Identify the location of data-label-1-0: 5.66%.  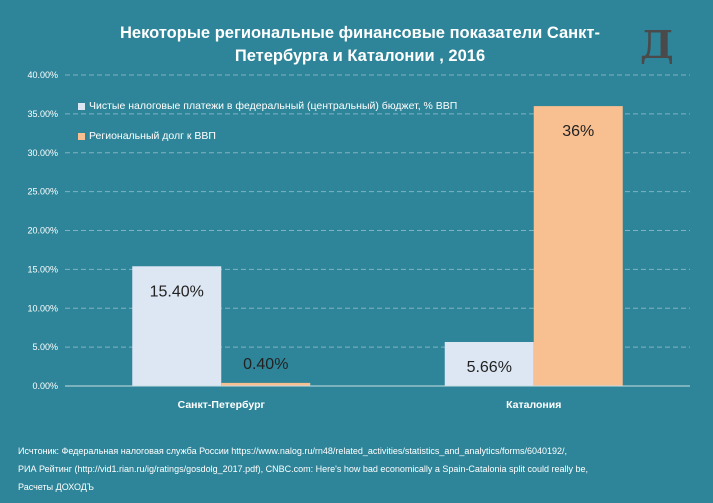
(489, 367).